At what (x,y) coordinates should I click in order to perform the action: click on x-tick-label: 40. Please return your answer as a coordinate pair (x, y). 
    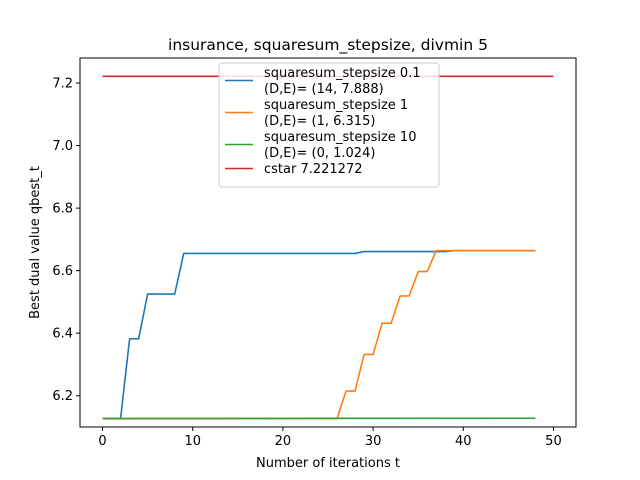
    Looking at the image, I should click on (463, 441).